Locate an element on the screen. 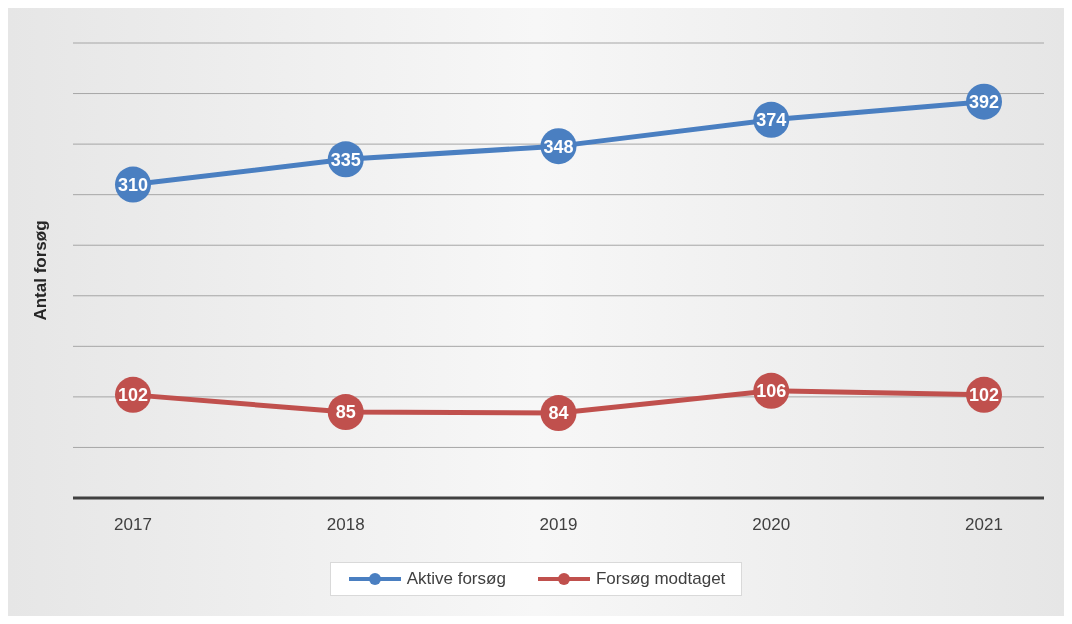 This screenshot has width=1072, height=624. x-tick-label: 2021 is located at coordinates (984, 525).